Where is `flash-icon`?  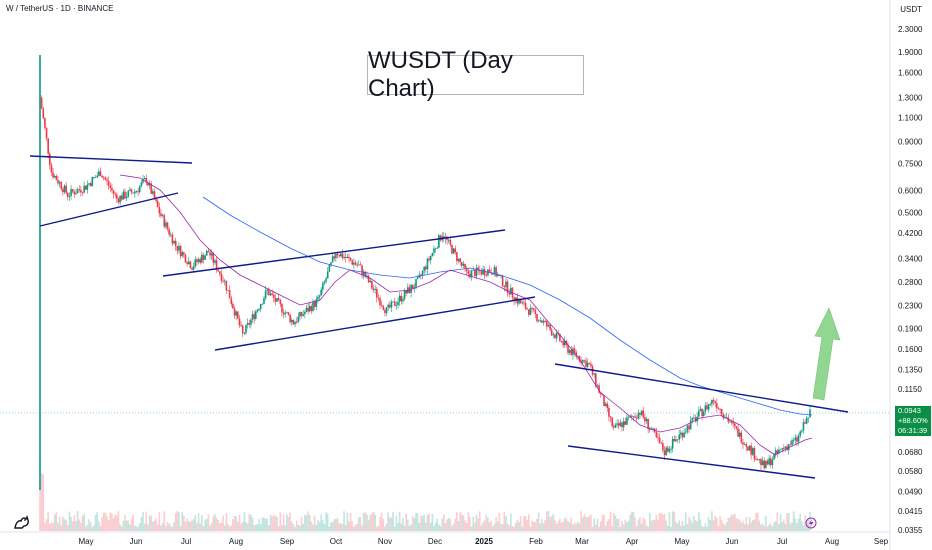 flash-icon is located at coordinates (811, 523).